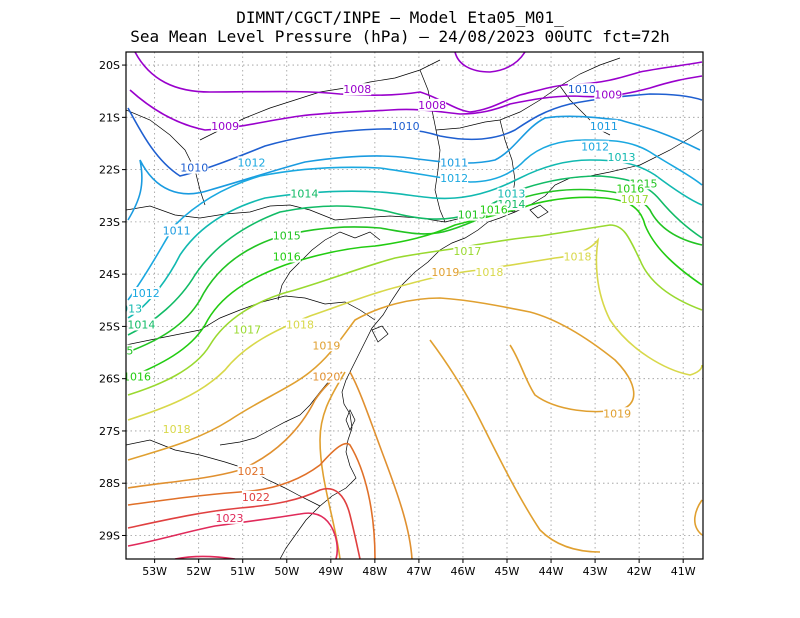  What do you see at coordinates (330, 571) in the screenshot?
I see `lon-tick-label: 49W` at bounding box center [330, 571].